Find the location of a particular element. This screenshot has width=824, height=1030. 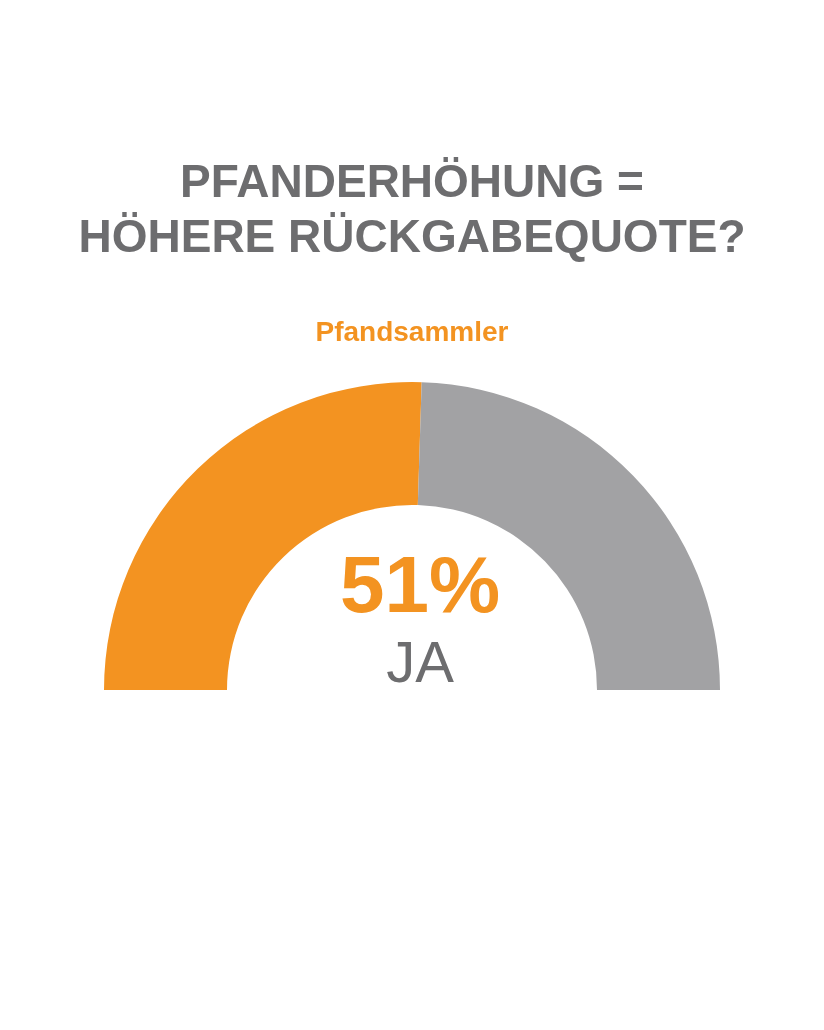

slice-label: JA is located at coordinates (420, 661).